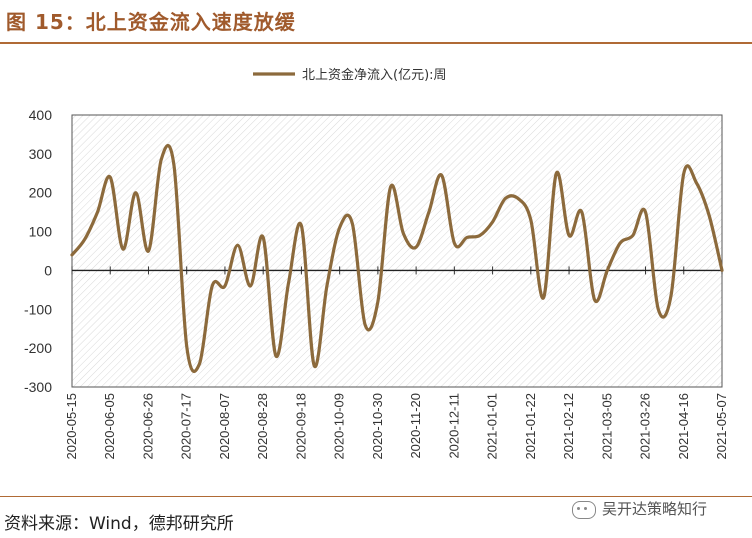 Image resolution: width=752 pixels, height=538 pixels. I want to click on source-note: 资料来源：Wind，德邦研究所, so click(119, 524).